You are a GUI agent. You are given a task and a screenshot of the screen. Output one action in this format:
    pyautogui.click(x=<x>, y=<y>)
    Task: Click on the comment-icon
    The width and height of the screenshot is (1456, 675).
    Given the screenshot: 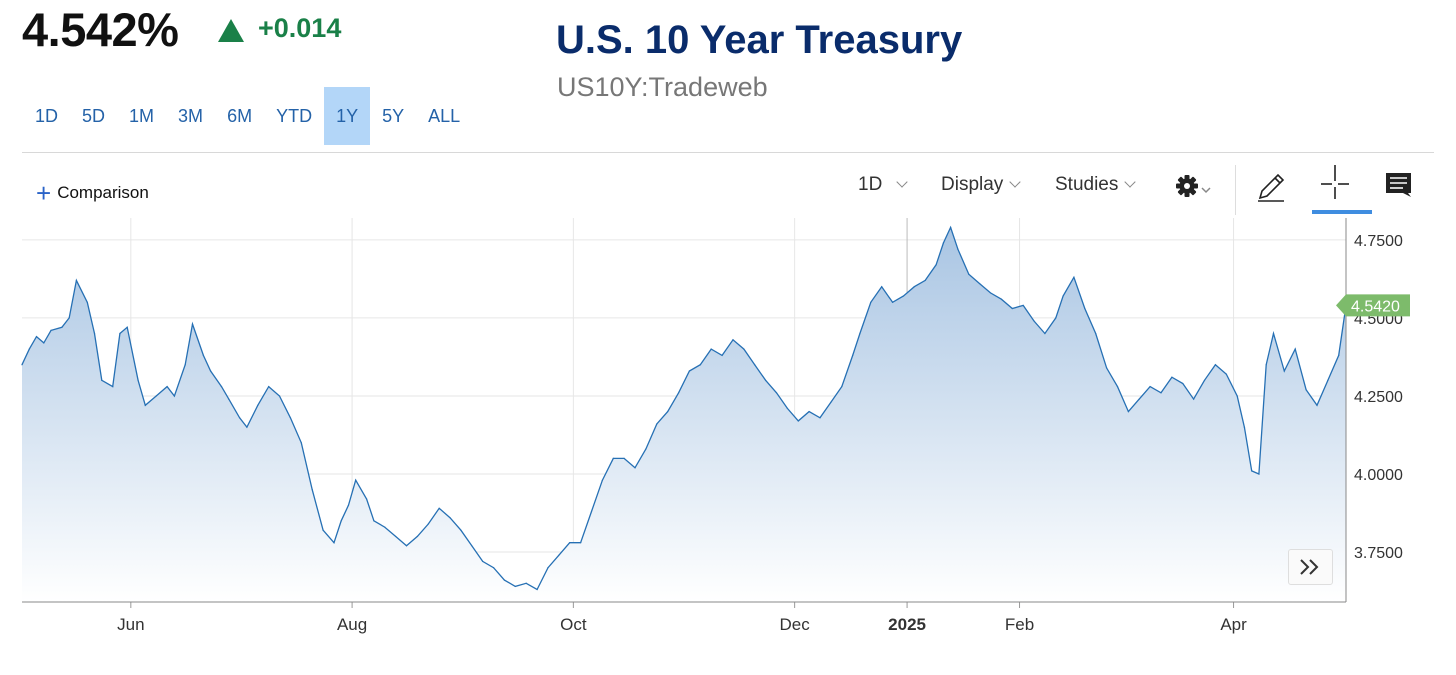 What is the action you would take?
    pyautogui.click(x=1398, y=185)
    